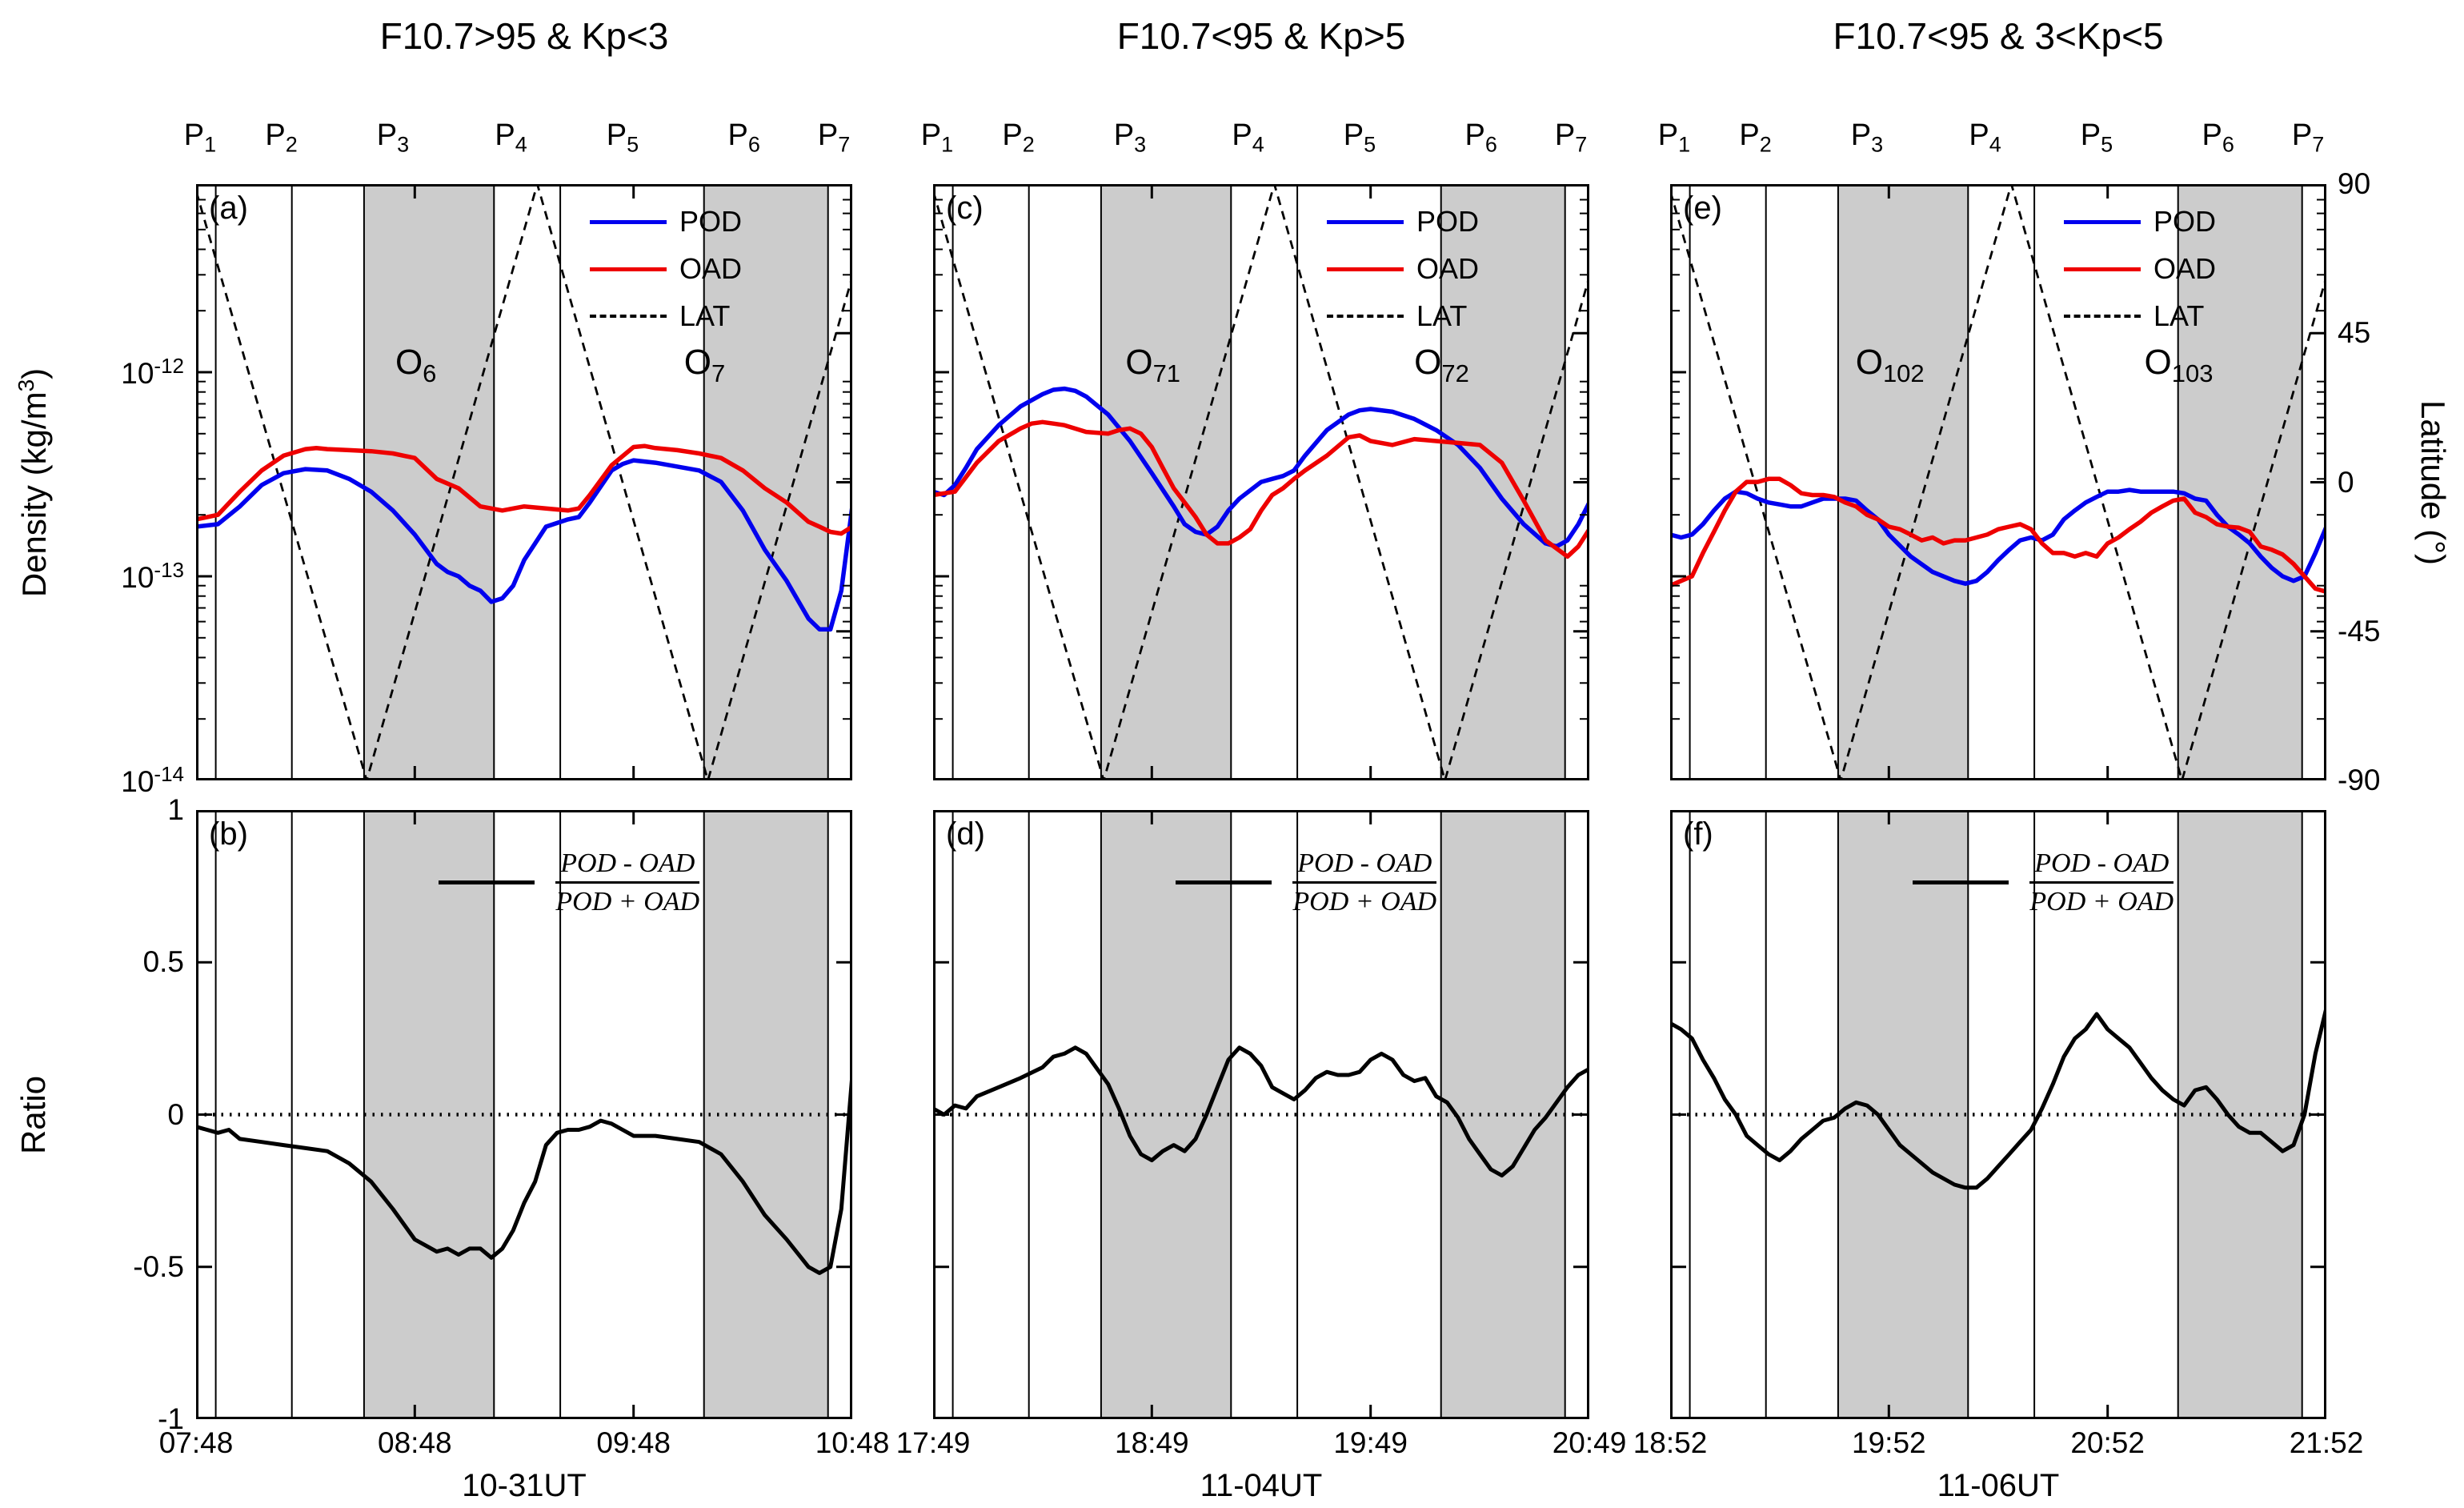  What do you see at coordinates (171, 1419) in the screenshot?
I see `ratio-tick-label: -1` at bounding box center [171, 1419].